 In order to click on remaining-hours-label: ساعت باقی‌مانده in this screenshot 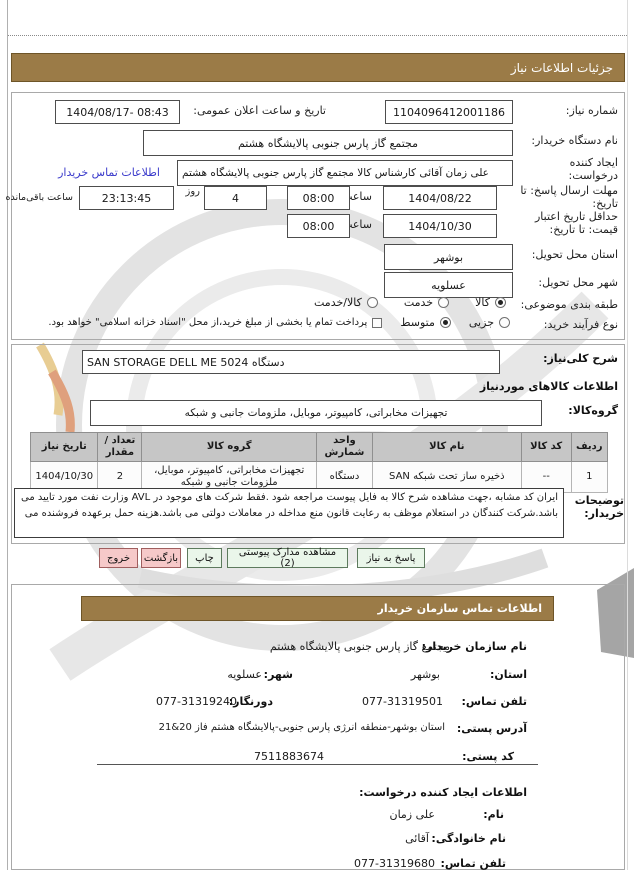, I will do `click(39, 197)`.